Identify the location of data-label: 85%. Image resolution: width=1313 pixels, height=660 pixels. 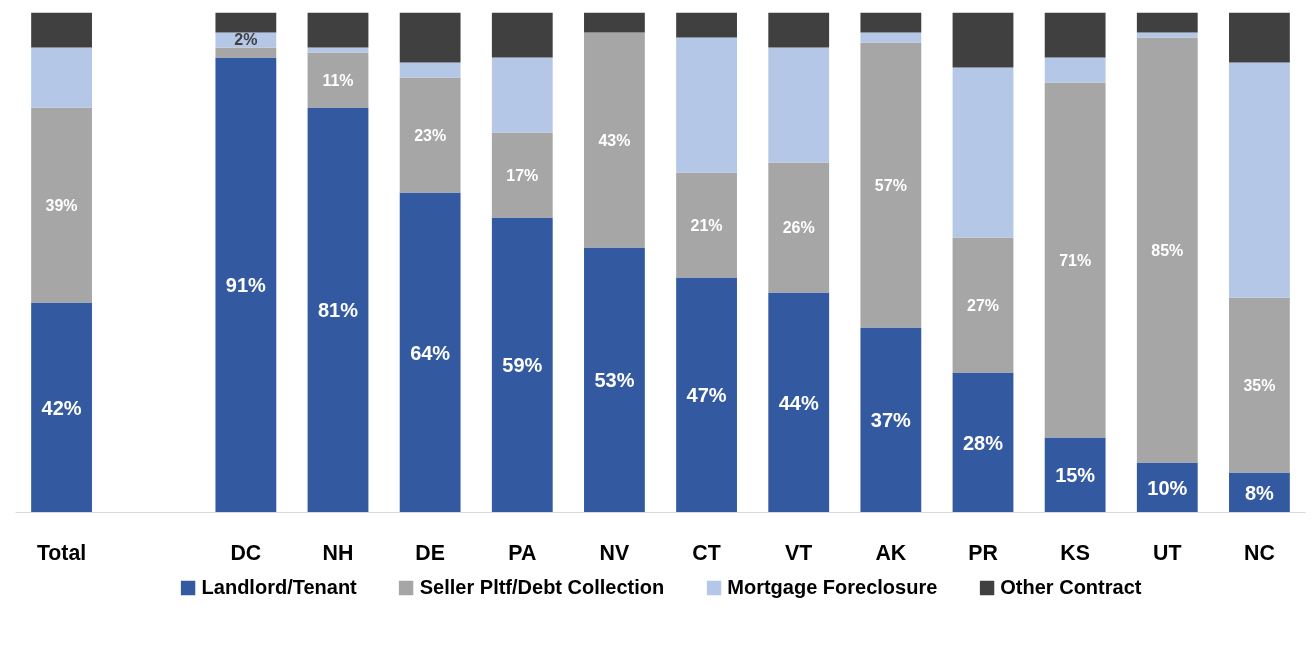
(1167, 250).